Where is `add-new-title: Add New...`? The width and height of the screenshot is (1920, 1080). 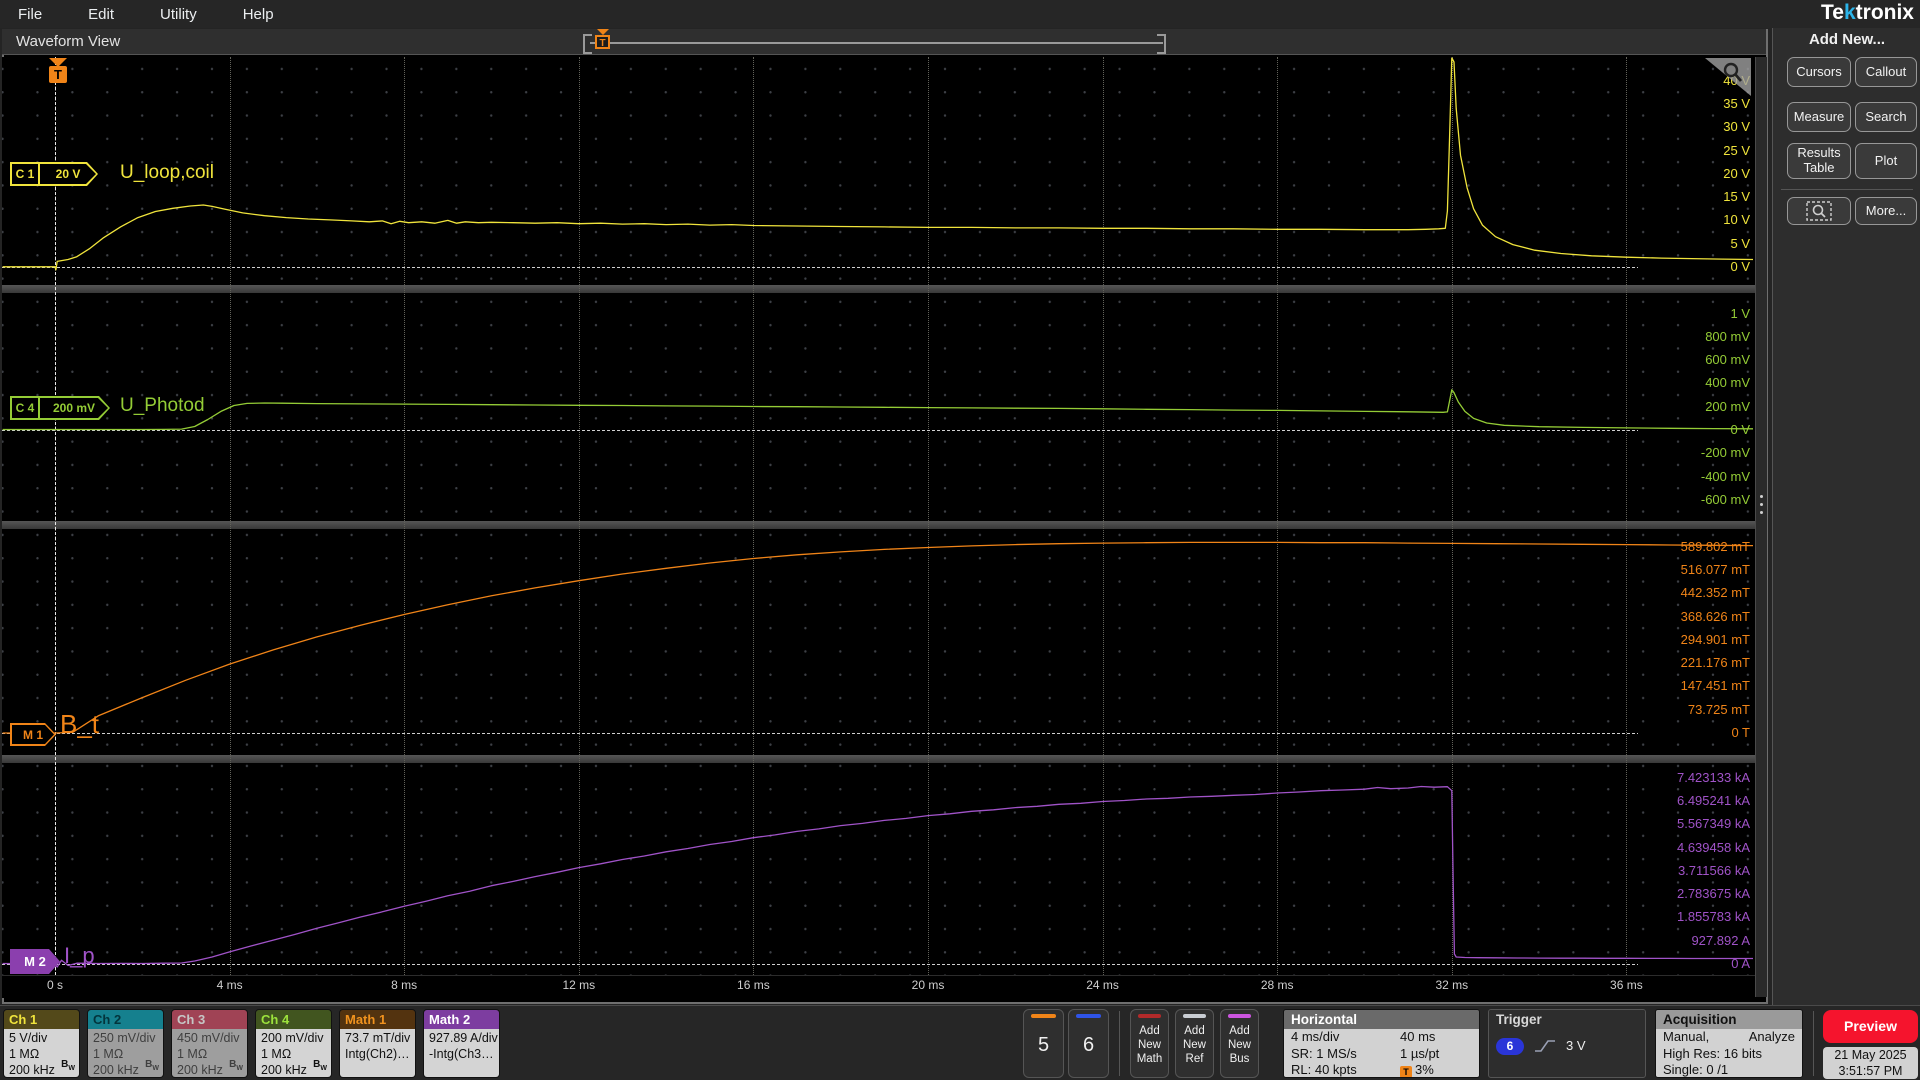
add-new-title: Add New... is located at coordinates (1847, 39).